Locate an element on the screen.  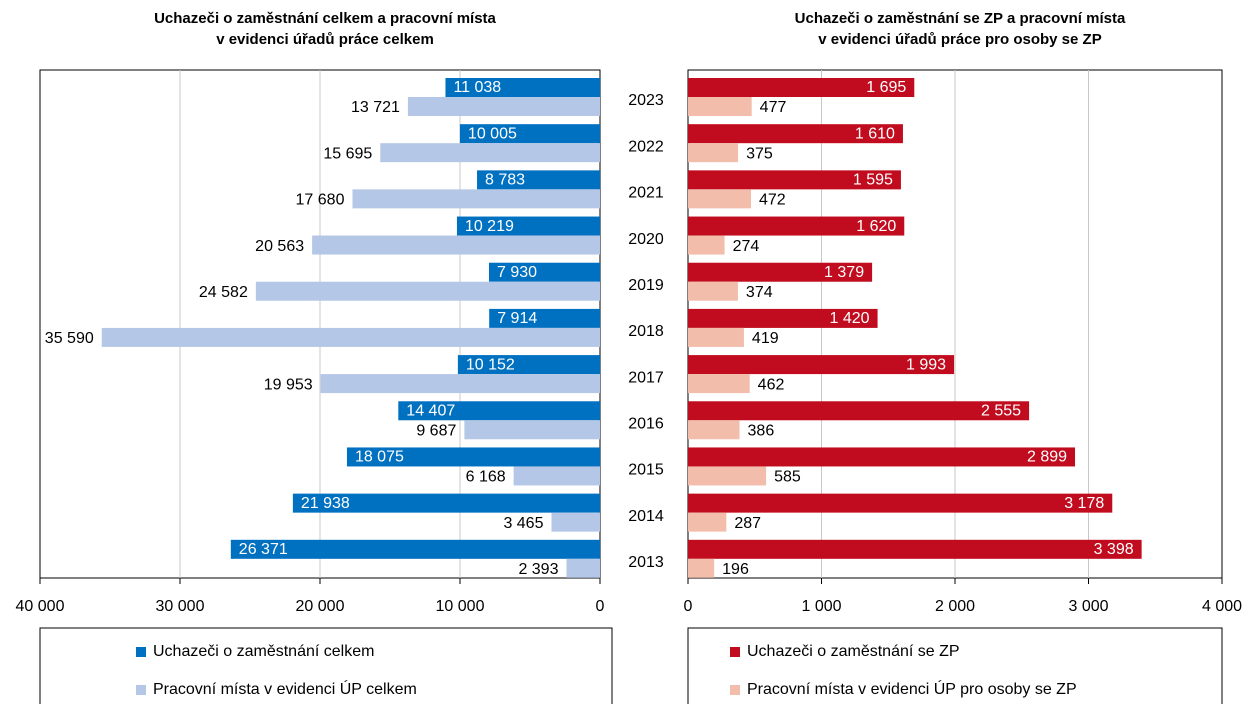
value-label: 18 075 is located at coordinates (379, 457).